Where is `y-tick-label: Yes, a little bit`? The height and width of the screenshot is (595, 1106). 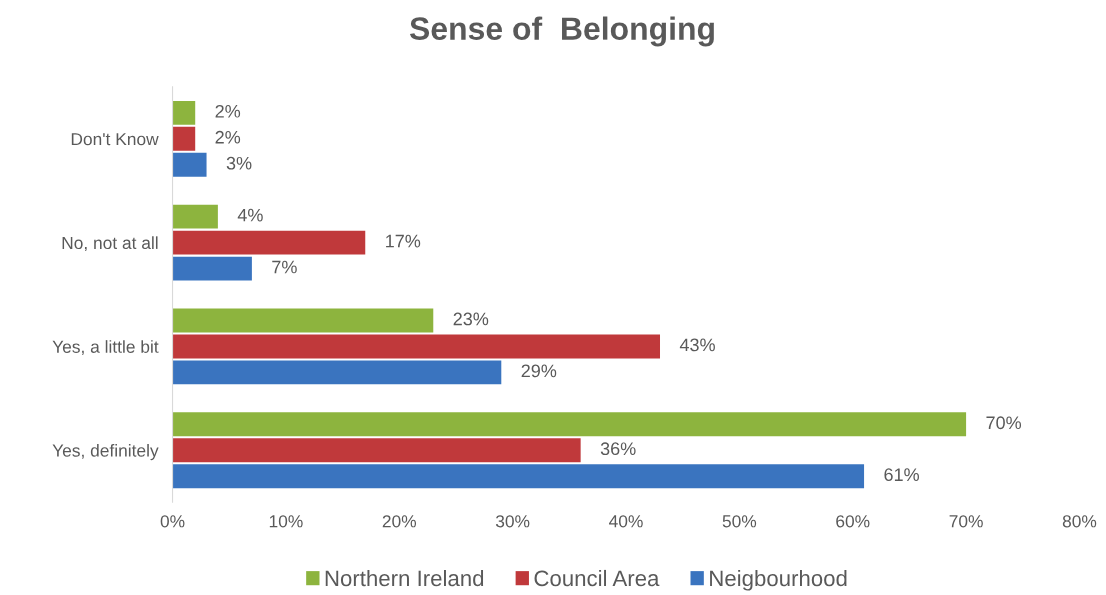
y-tick-label: Yes, a little bit is located at coordinates (105, 347).